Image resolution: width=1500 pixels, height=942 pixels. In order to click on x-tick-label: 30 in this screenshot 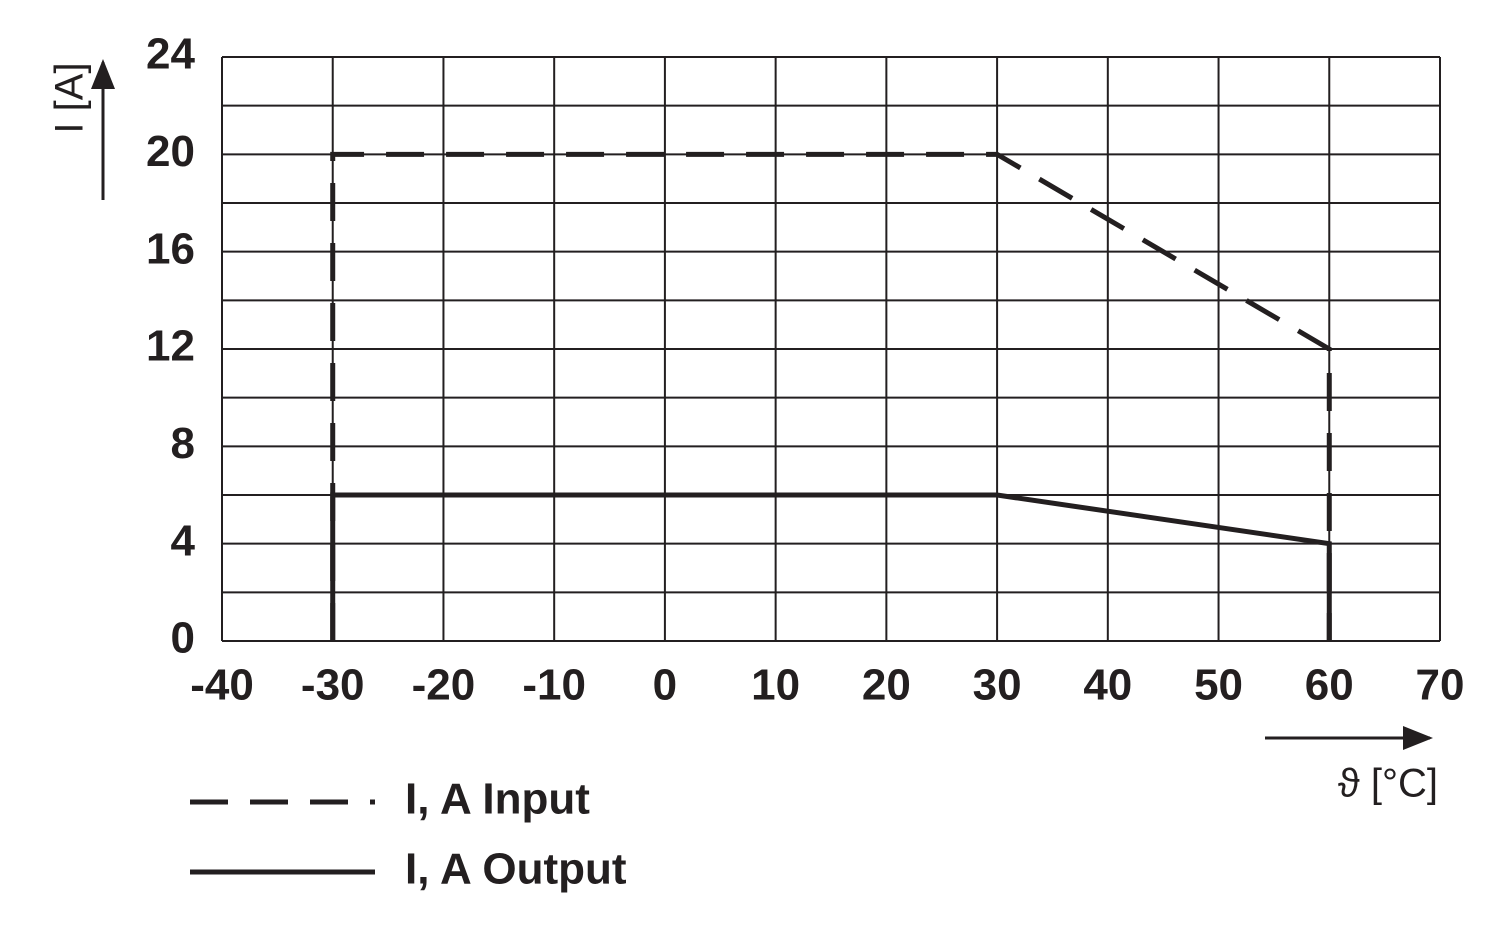, I will do `click(997, 685)`.